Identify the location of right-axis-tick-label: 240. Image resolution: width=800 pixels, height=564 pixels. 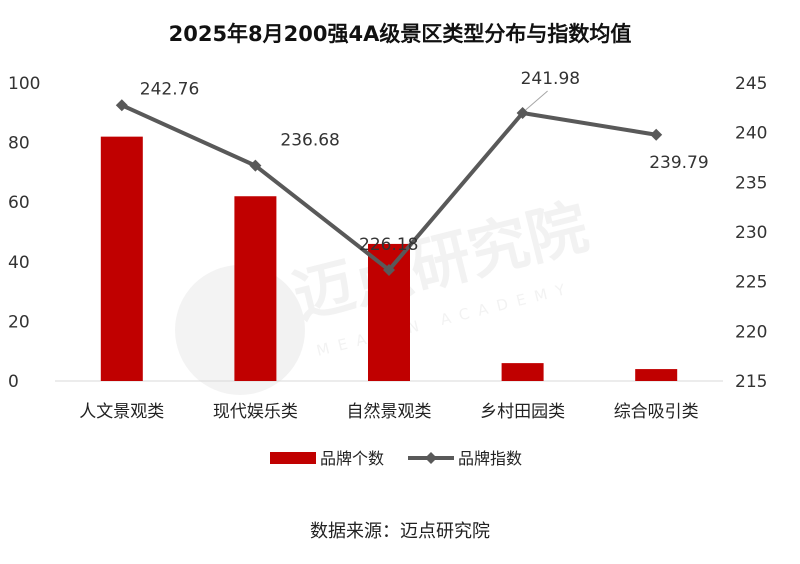
(751, 134).